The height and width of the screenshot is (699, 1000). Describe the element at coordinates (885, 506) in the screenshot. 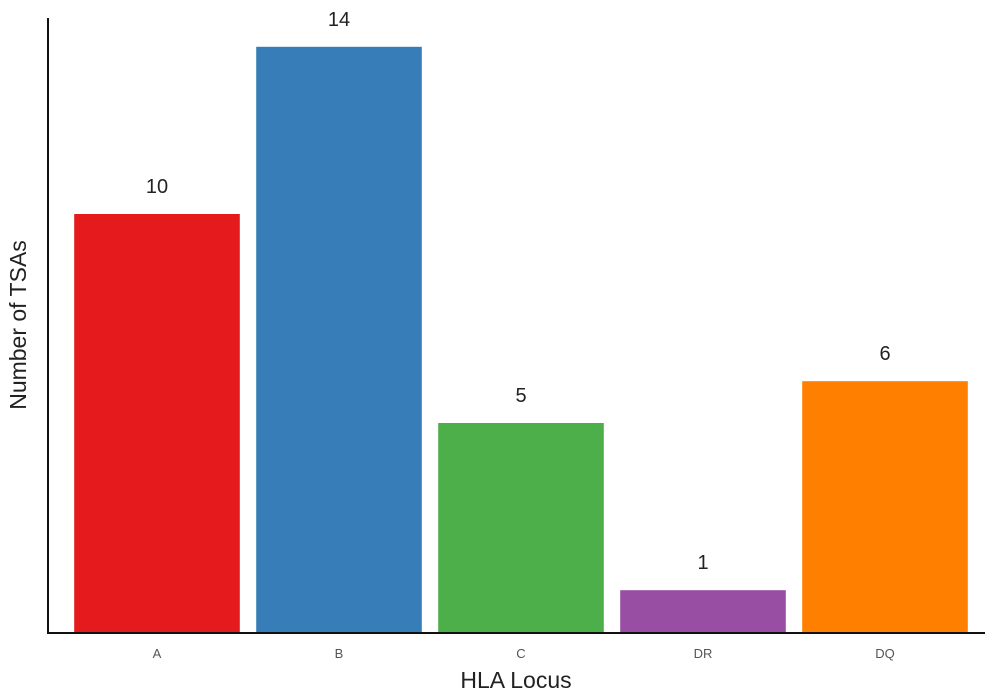

I see `bar-dq` at that location.